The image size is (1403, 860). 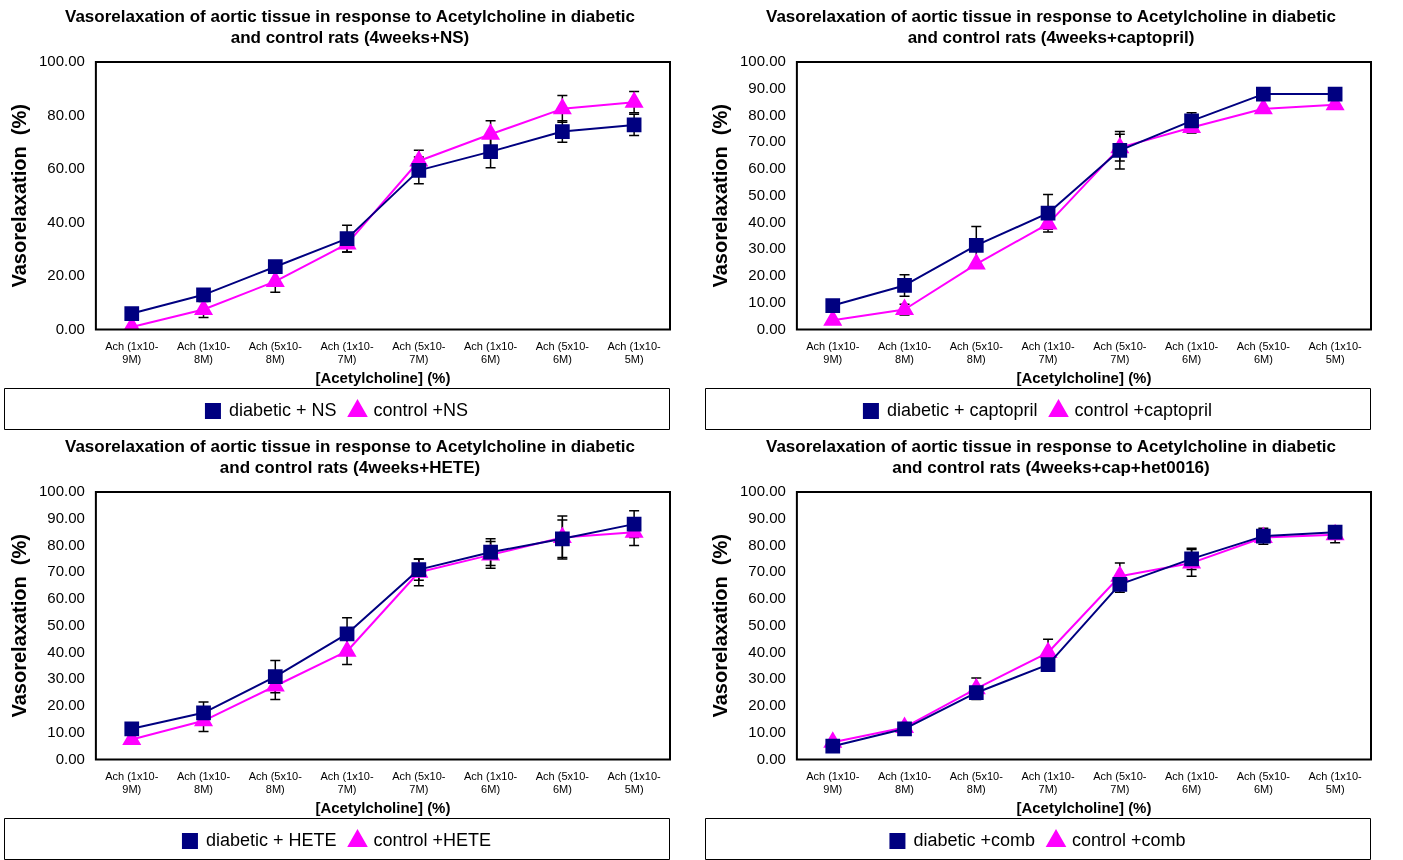 I want to click on chart-title: Vasorelaxation of aortic tissue in response to Acetylcholine in diabetic and control rats (4weeks+HETE), so click(x=350, y=457).